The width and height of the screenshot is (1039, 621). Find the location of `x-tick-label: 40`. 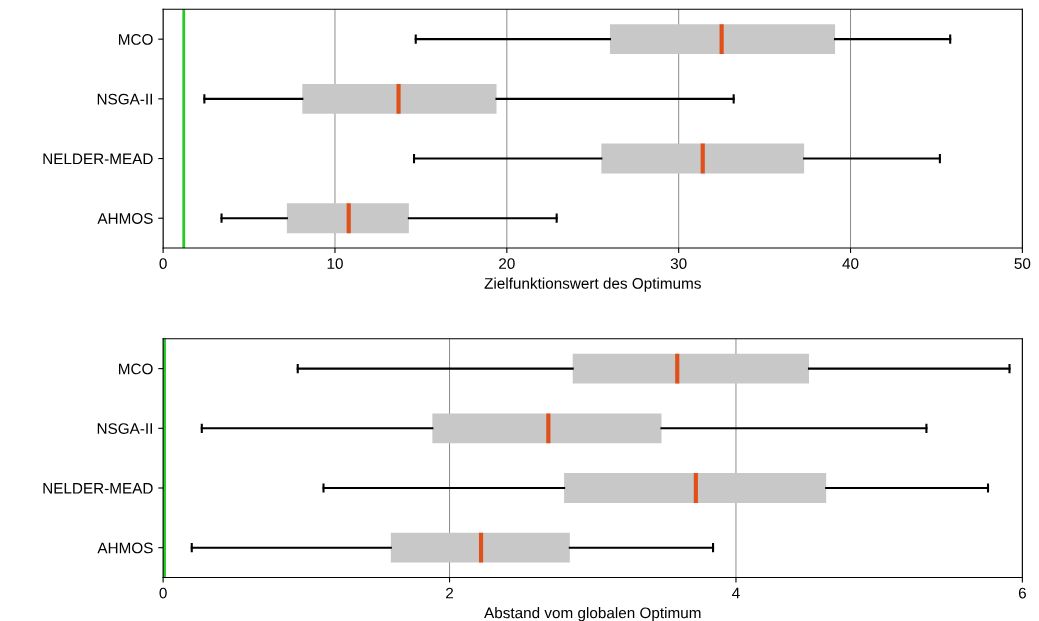

x-tick-label: 40 is located at coordinates (850, 264).